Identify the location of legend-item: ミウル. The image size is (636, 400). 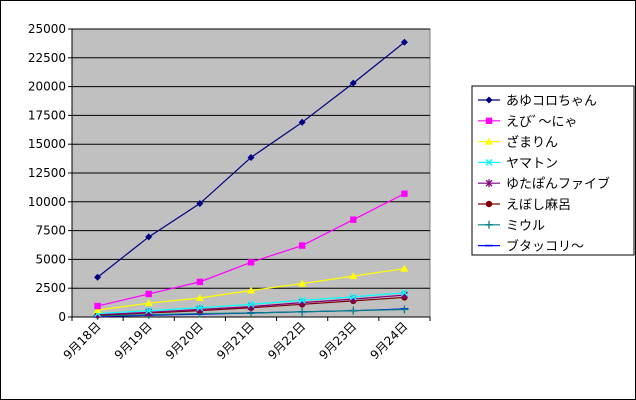
(511, 226).